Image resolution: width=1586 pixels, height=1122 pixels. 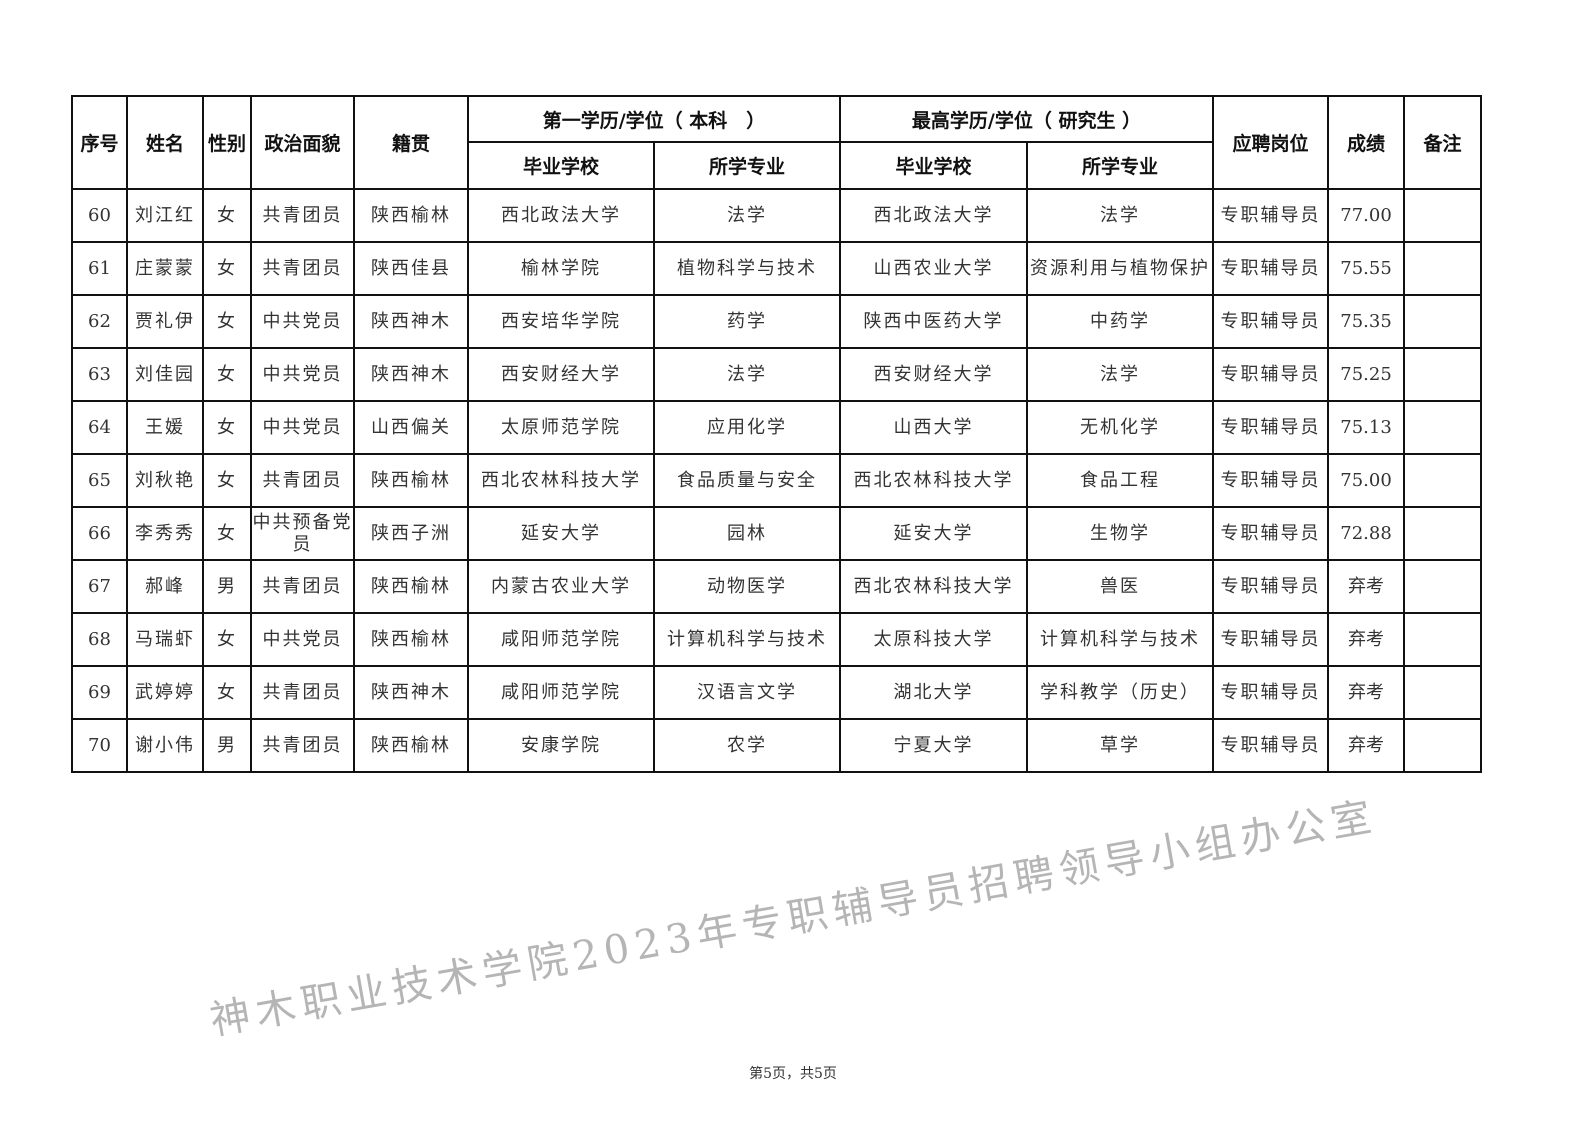 What do you see at coordinates (777, 215) in the screenshot?
I see `table-row: 60 刘江红女共青团员 陕西榆林 西北政法大学 法学 西北政法大学 法学 专职辅导员 77.00` at bounding box center [777, 215].